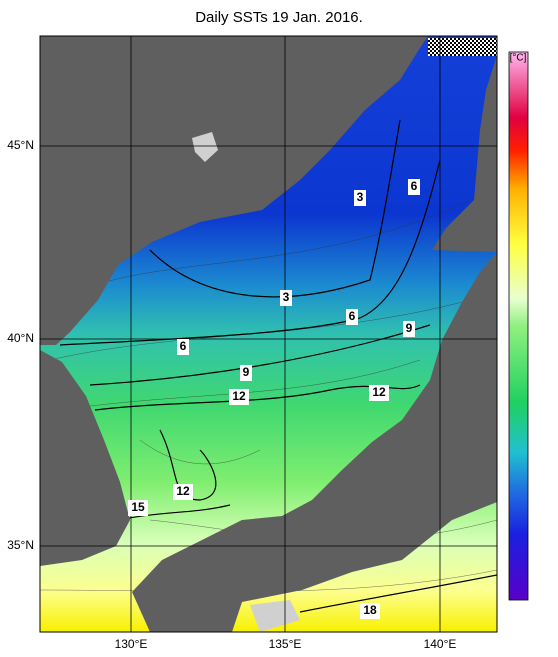  I want to click on lon-label: 135°E, so click(285, 644).